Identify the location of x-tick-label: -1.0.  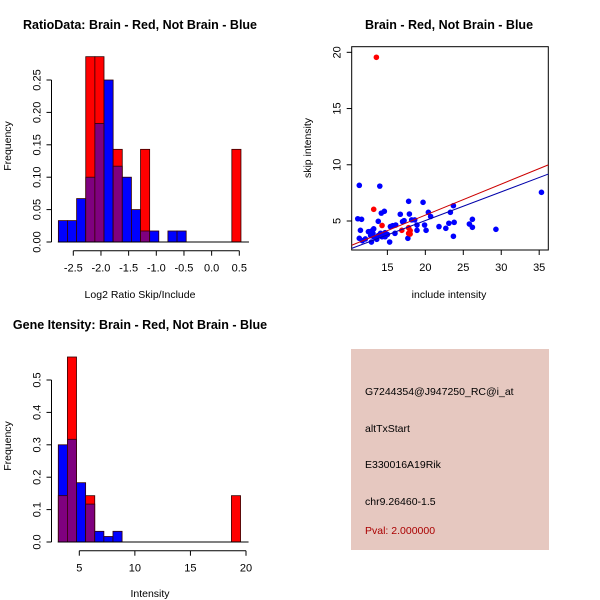
(156, 269).